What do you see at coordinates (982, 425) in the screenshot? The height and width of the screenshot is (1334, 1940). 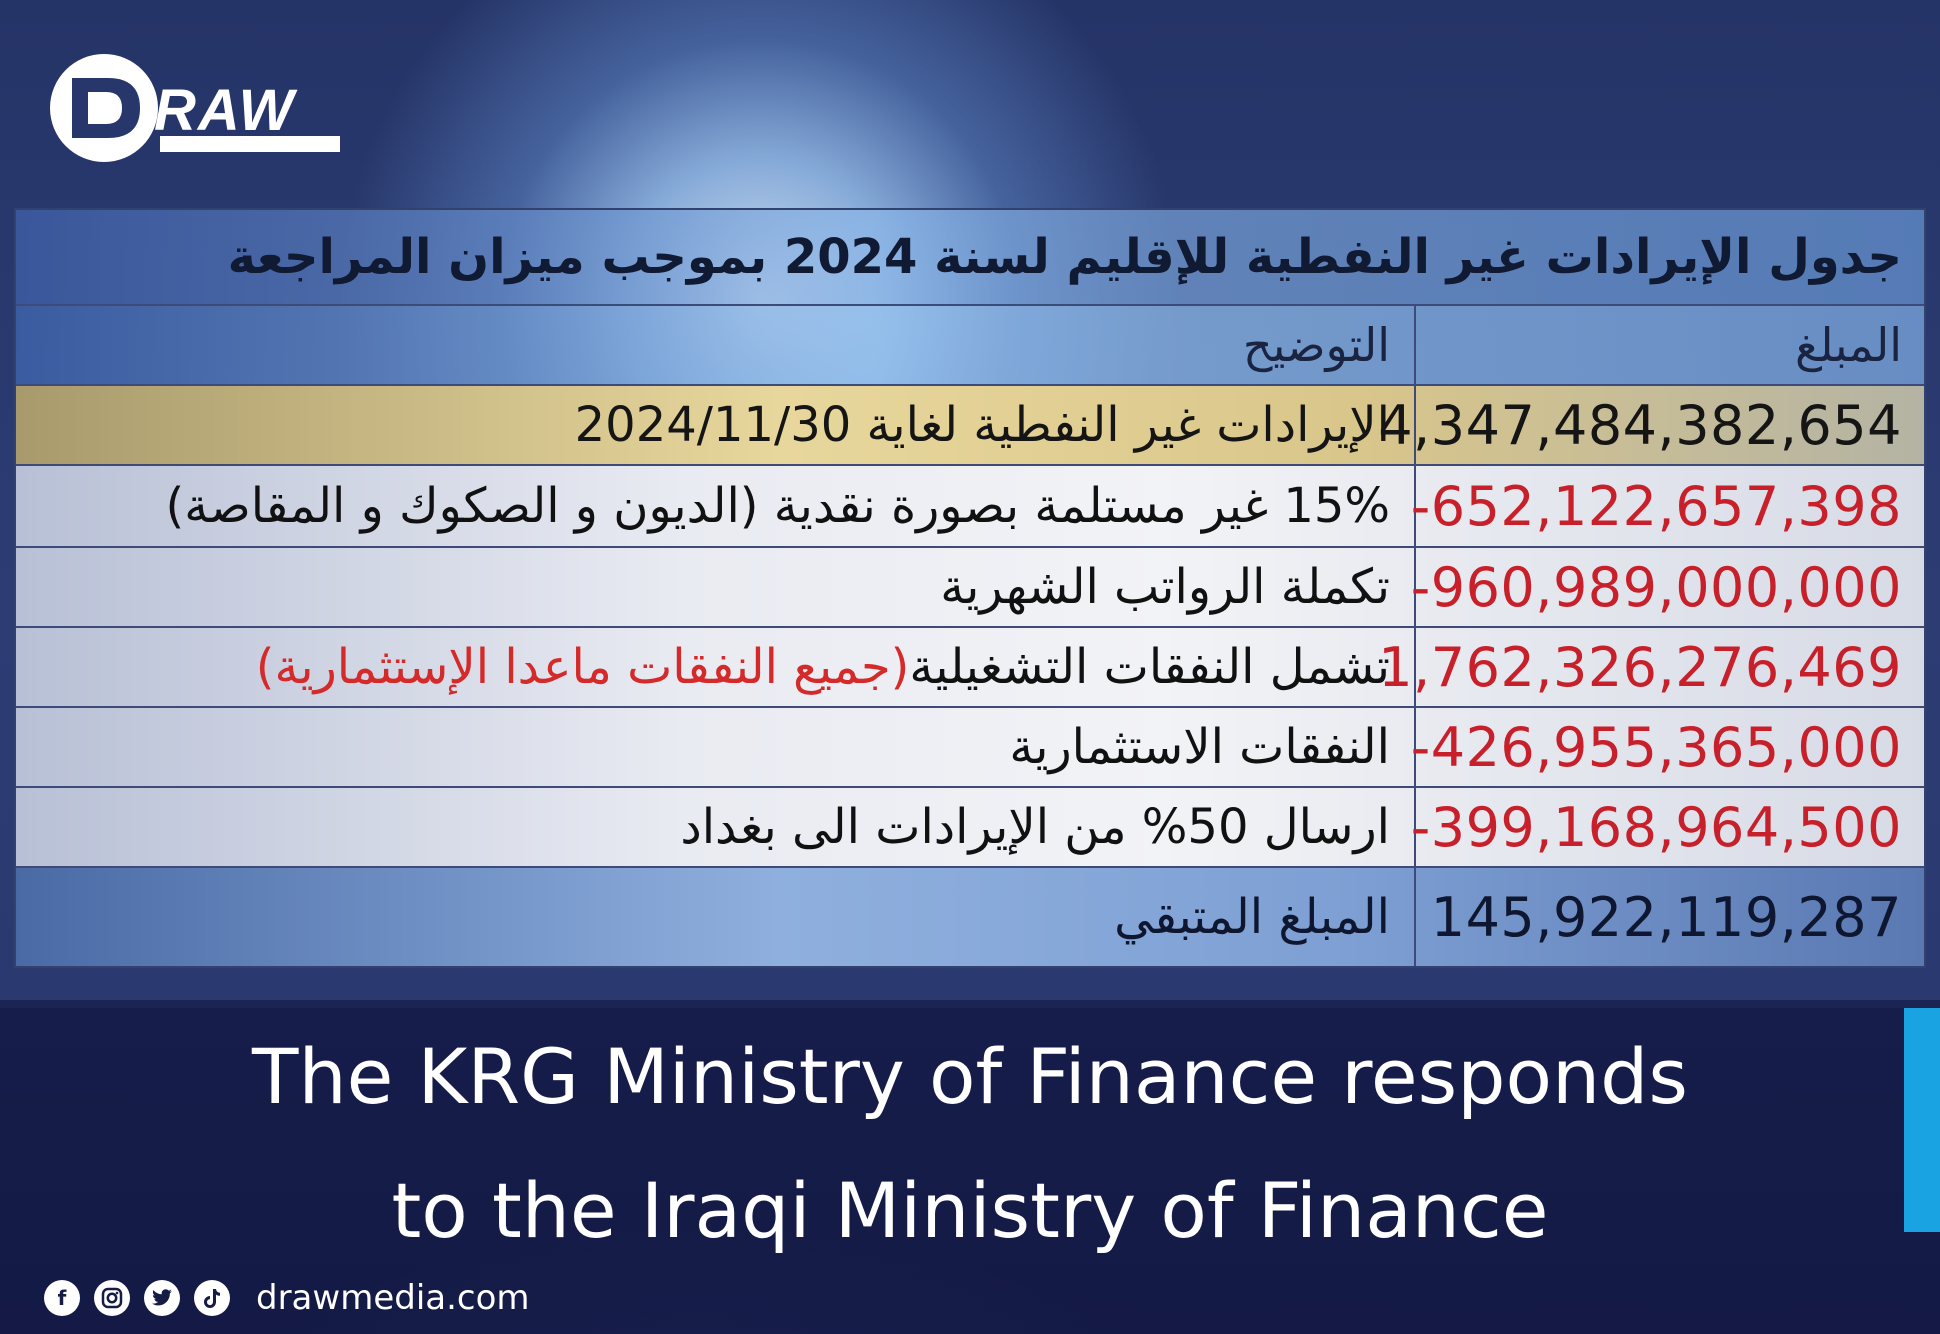 I see `row-description: الإيرادات غير النفطية لغاية 2024/11/30` at bounding box center [982, 425].